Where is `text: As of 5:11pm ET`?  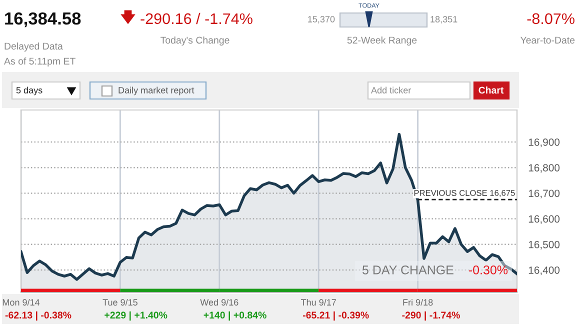
text: As of 5:11pm ET is located at coordinates (40, 62).